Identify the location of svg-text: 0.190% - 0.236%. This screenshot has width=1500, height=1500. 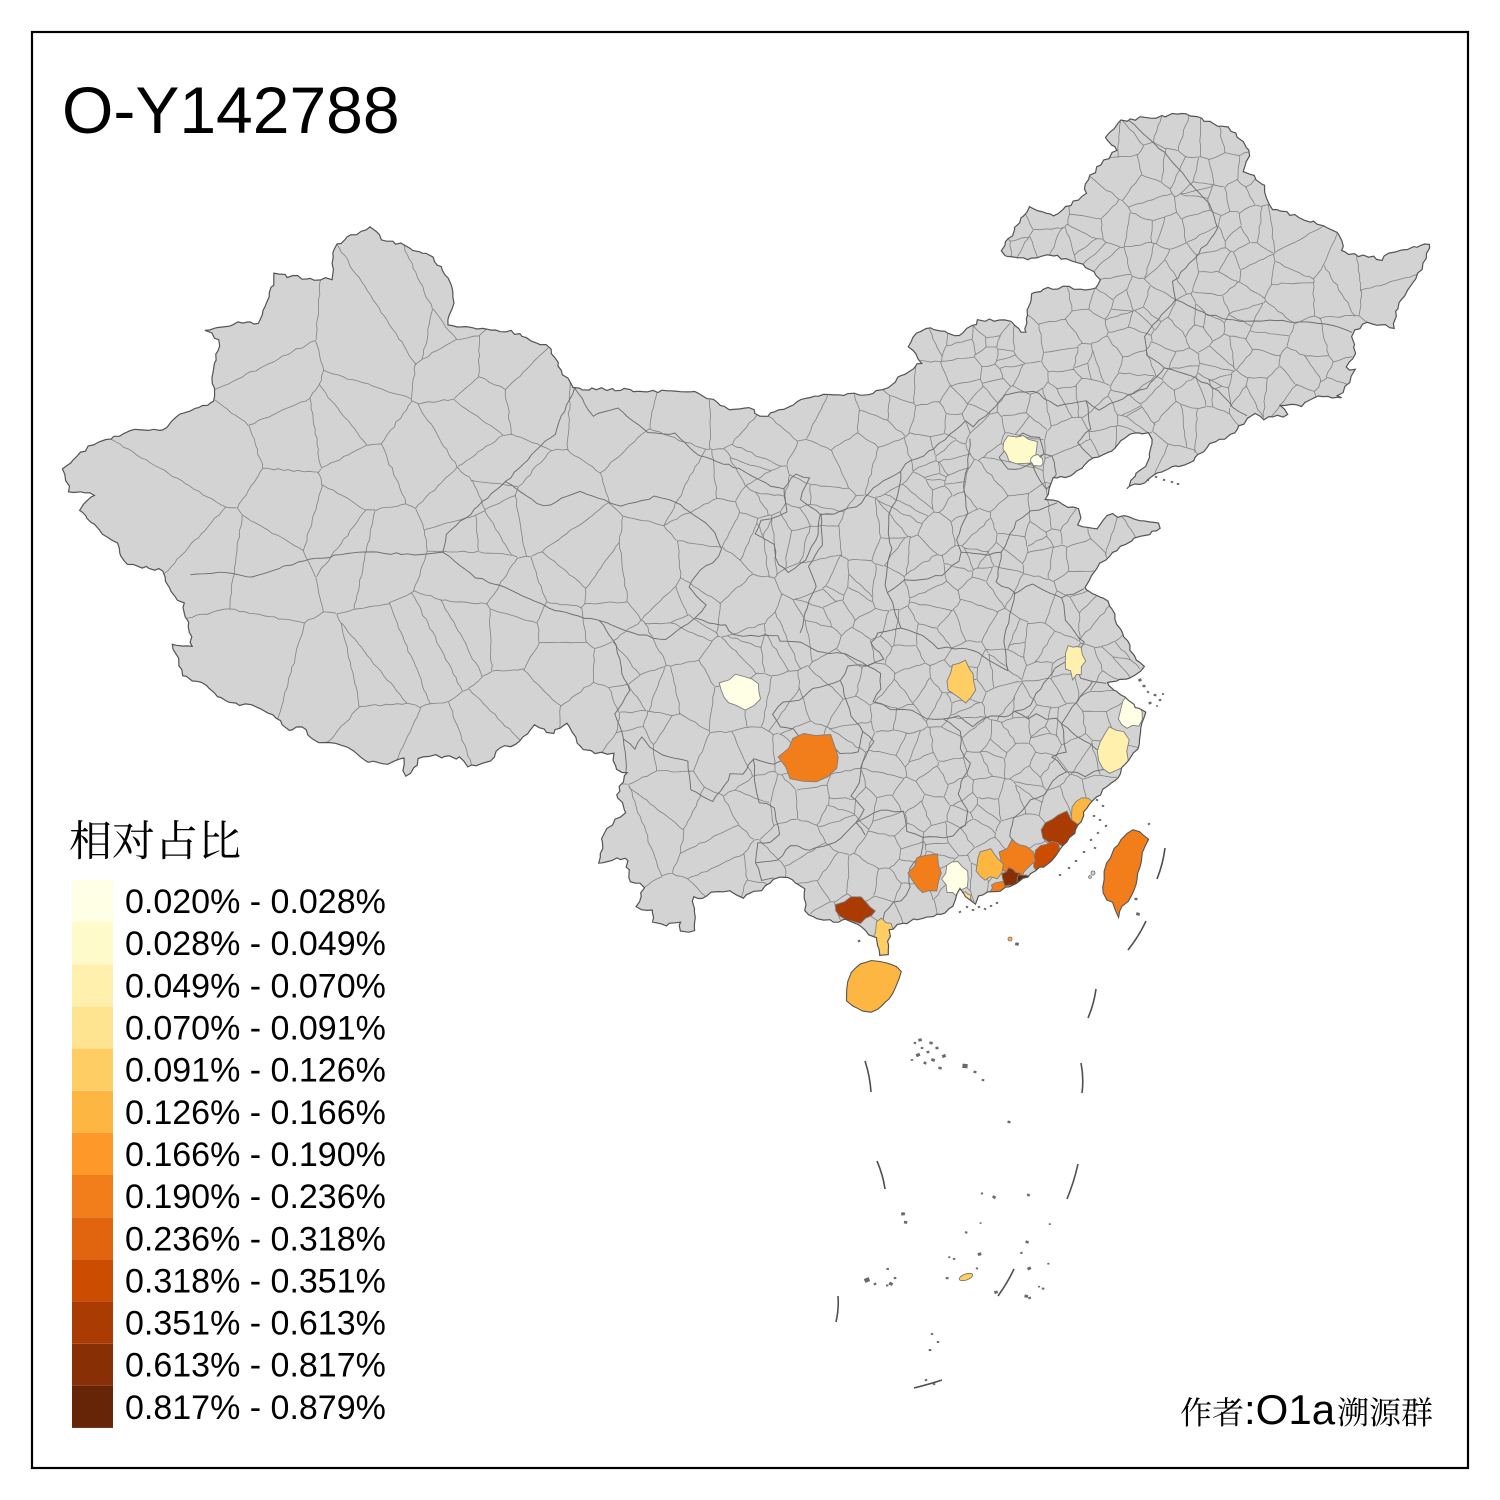
(255, 1197).